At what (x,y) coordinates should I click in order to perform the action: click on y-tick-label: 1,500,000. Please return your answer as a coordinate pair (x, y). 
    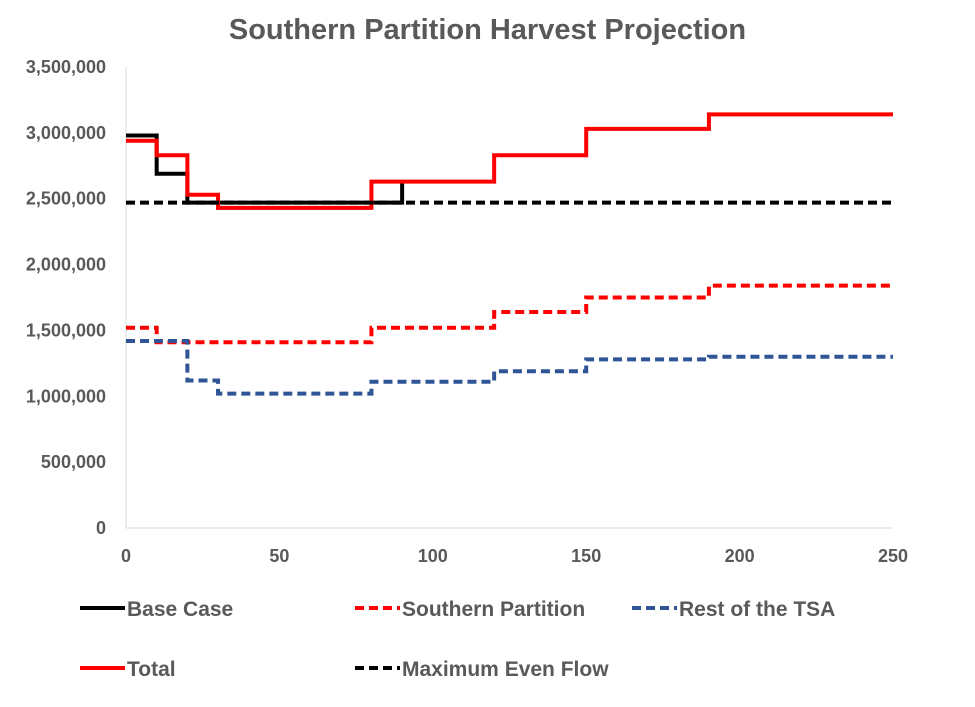
    Looking at the image, I should click on (66, 330).